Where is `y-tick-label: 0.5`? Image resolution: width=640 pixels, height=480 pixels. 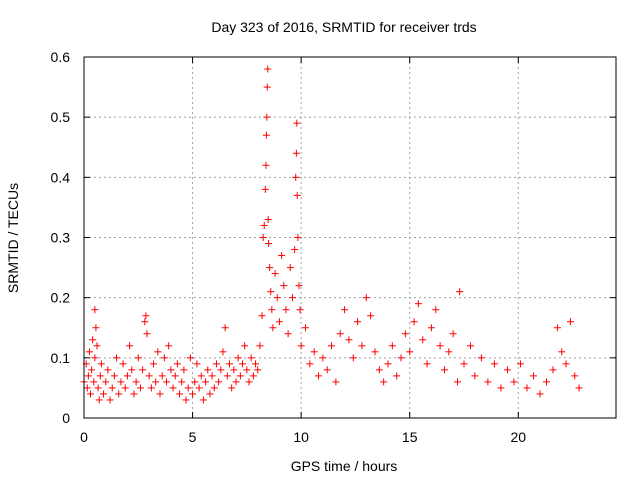
y-tick-label: 0.5 is located at coordinates (61, 117).